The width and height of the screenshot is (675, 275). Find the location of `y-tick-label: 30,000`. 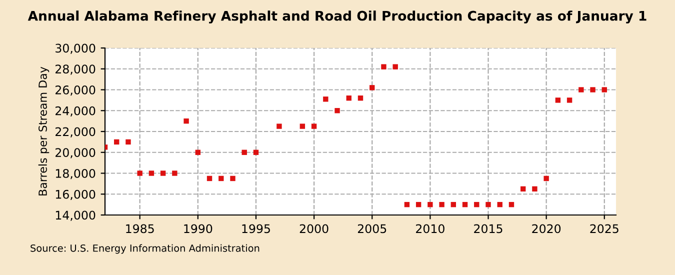

y-tick-label: 30,000 is located at coordinates (76, 49).